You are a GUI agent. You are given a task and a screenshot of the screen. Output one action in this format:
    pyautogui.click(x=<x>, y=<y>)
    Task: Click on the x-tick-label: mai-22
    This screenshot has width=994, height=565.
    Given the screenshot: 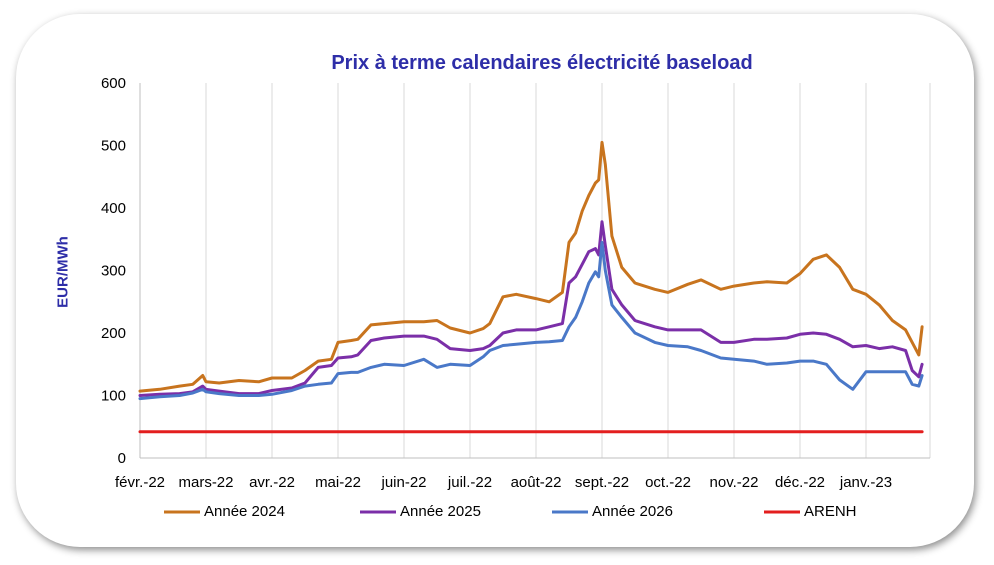 What is the action you would take?
    pyautogui.click(x=338, y=482)
    